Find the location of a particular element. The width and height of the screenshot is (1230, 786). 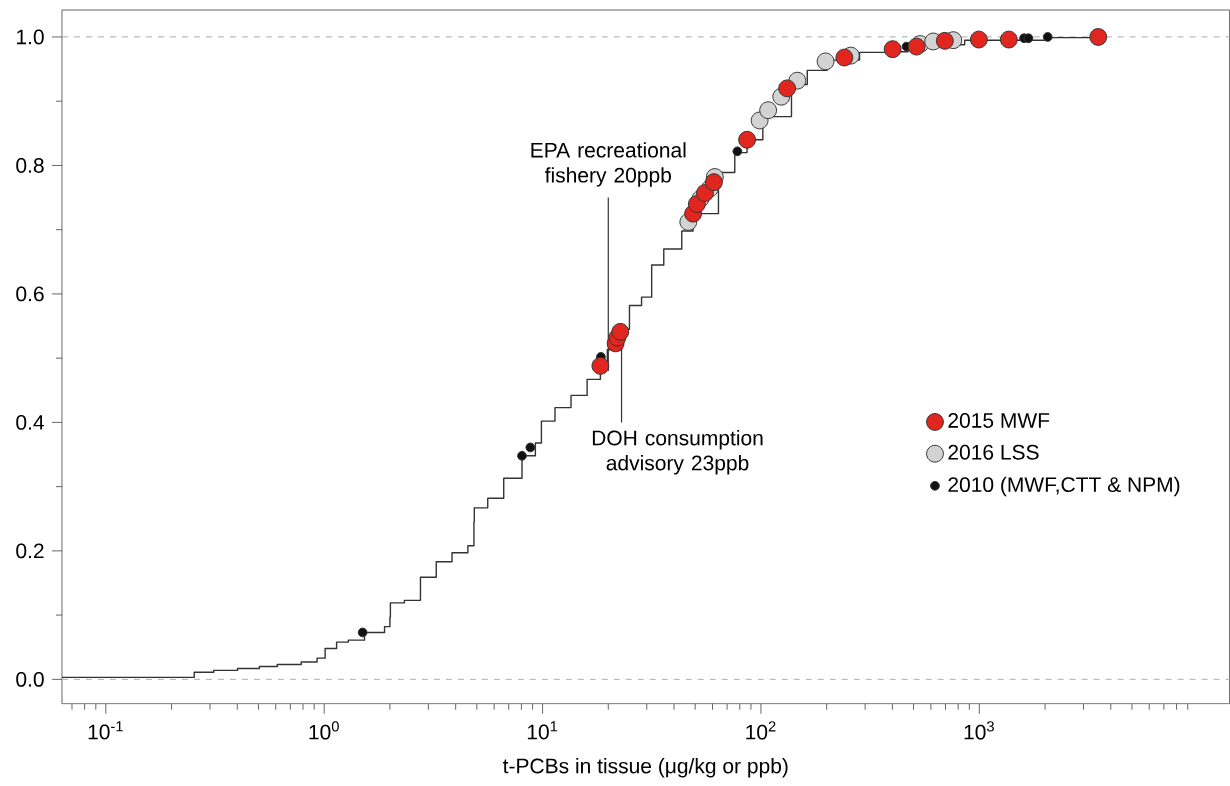

y-tick-label: 0.0 is located at coordinates (30, 679).